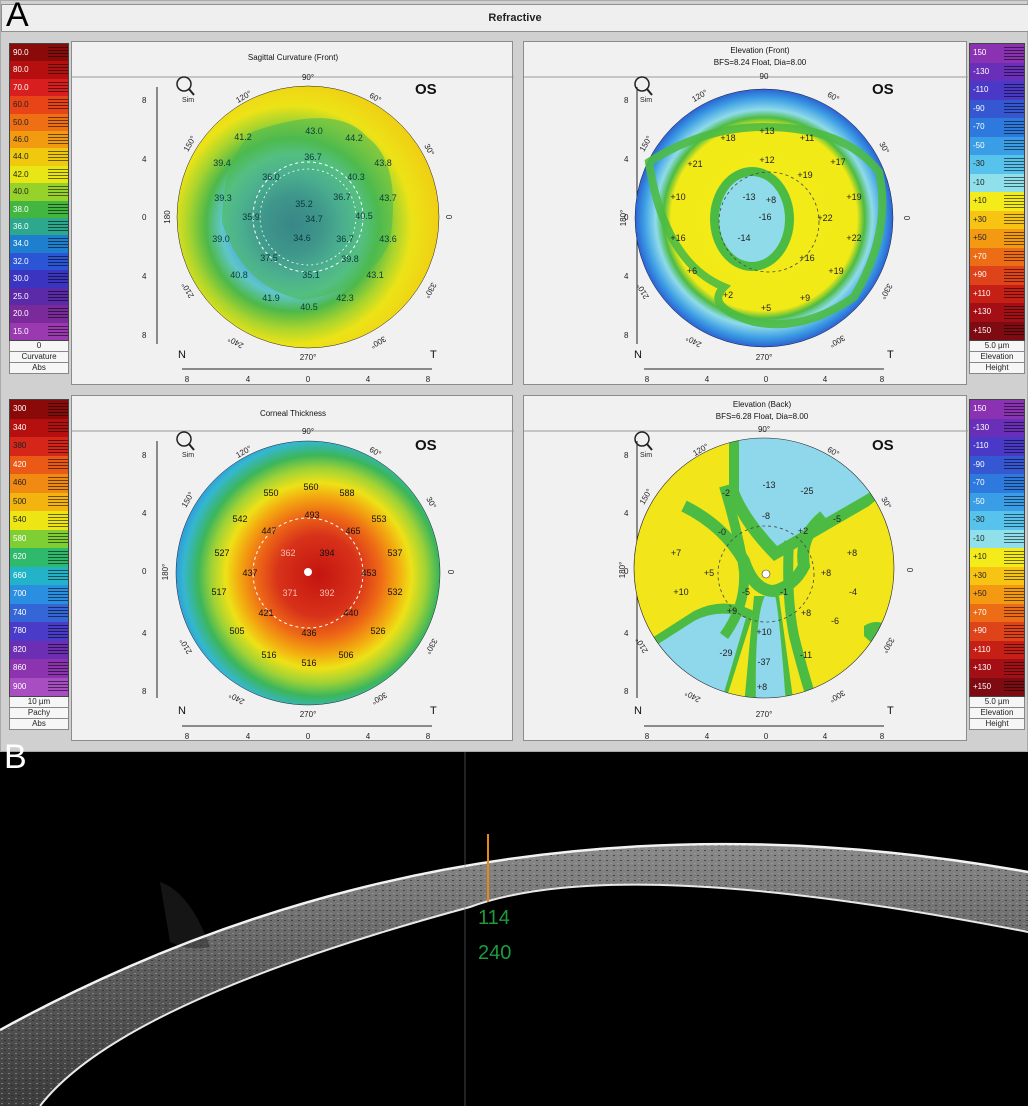 This screenshot has height=1106, width=1028. What do you see at coordinates (997, 483) in the screenshot?
I see `scale-cell: -70` at bounding box center [997, 483].